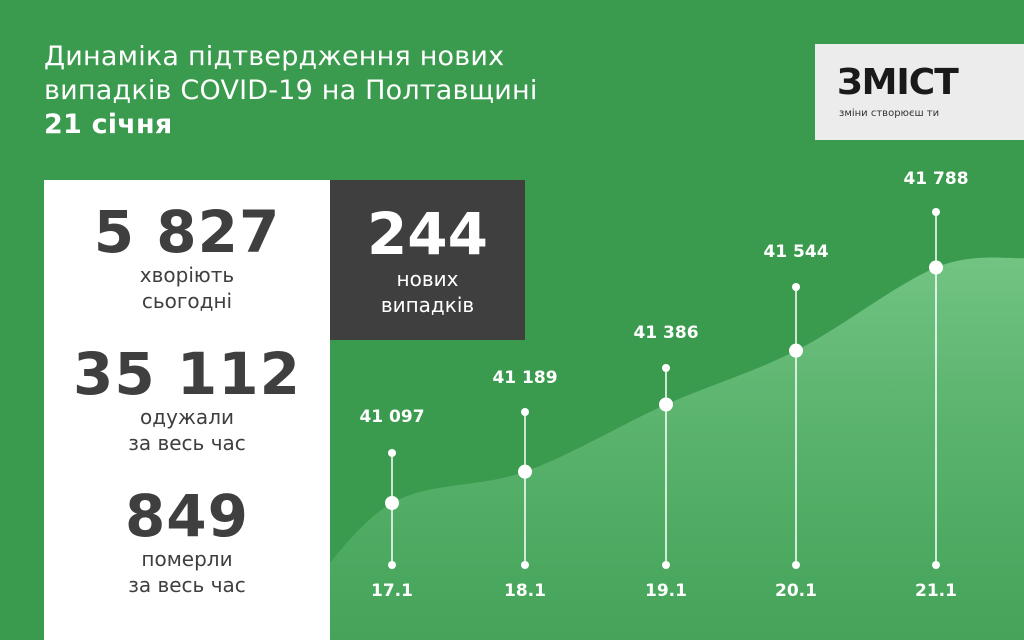 Image resolution: width=1024 pixels, height=640 pixels. I want to click on zmist-logo: ЗМІСТ зміни створюєш ти, so click(919, 92).